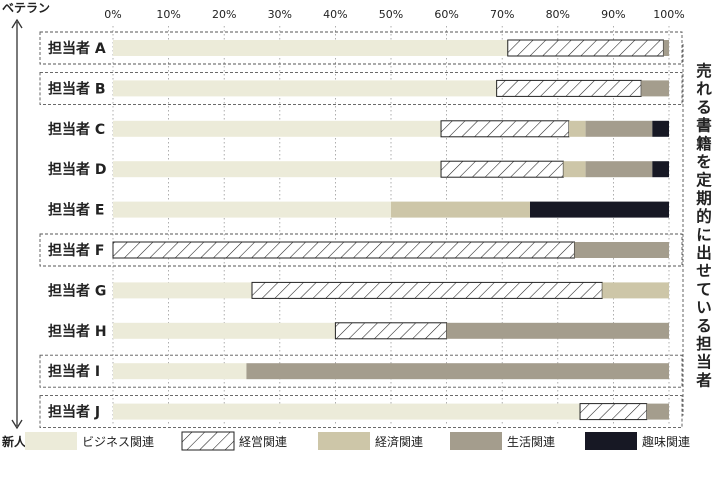 This screenshot has height=484, width=718. Describe the element at coordinates (17, 424) in the screenshot. I see `y-axis-arrow-head-down` at that location.